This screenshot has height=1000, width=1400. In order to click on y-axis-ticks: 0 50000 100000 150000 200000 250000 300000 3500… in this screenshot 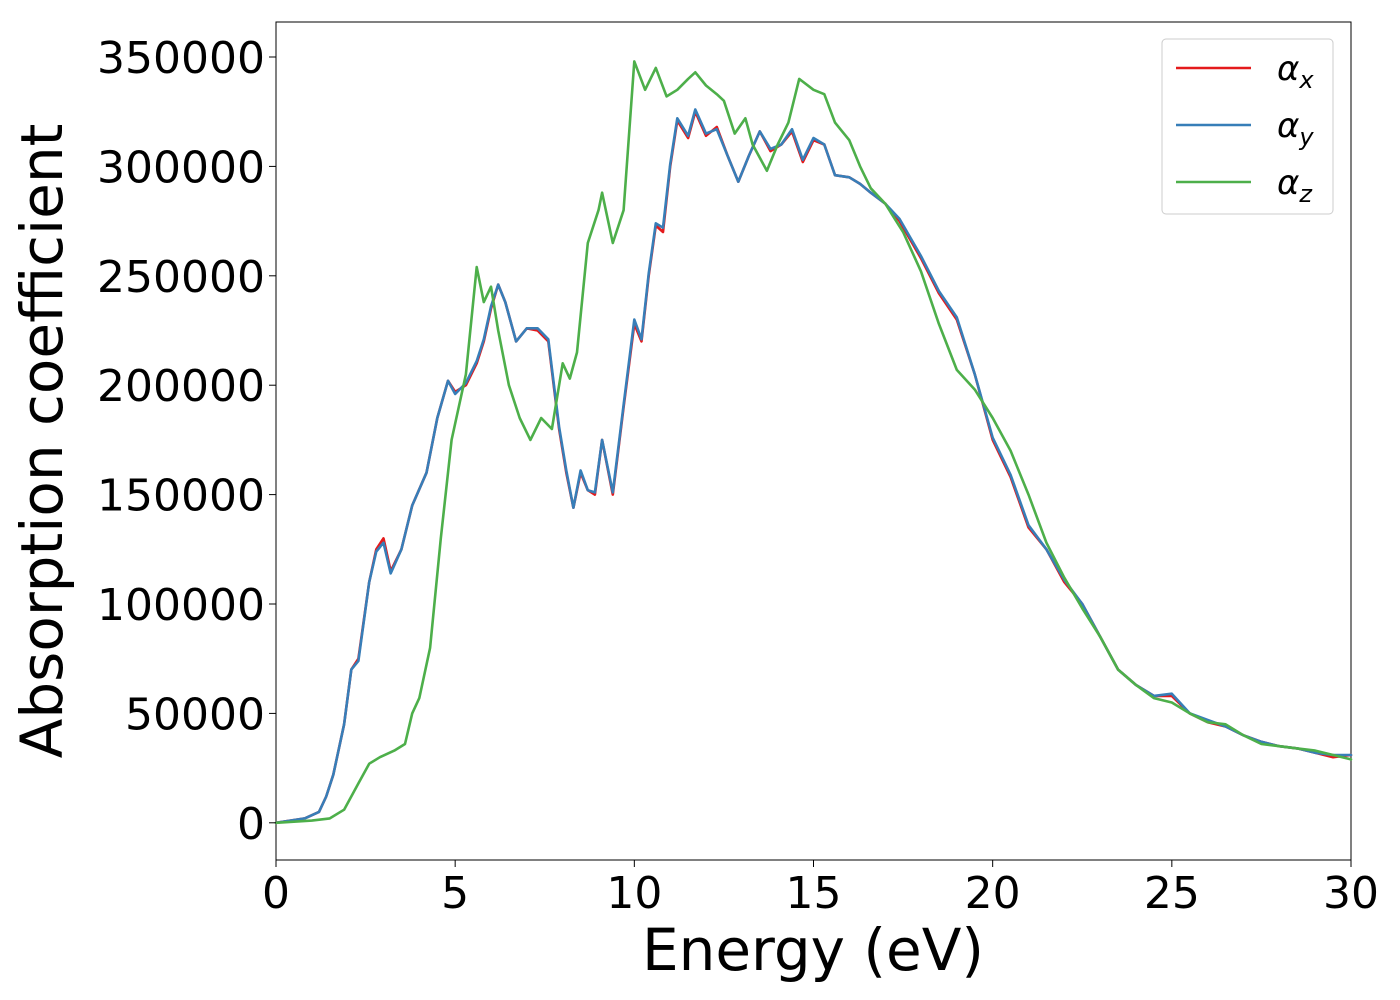, I will do `click(186, 441)`.